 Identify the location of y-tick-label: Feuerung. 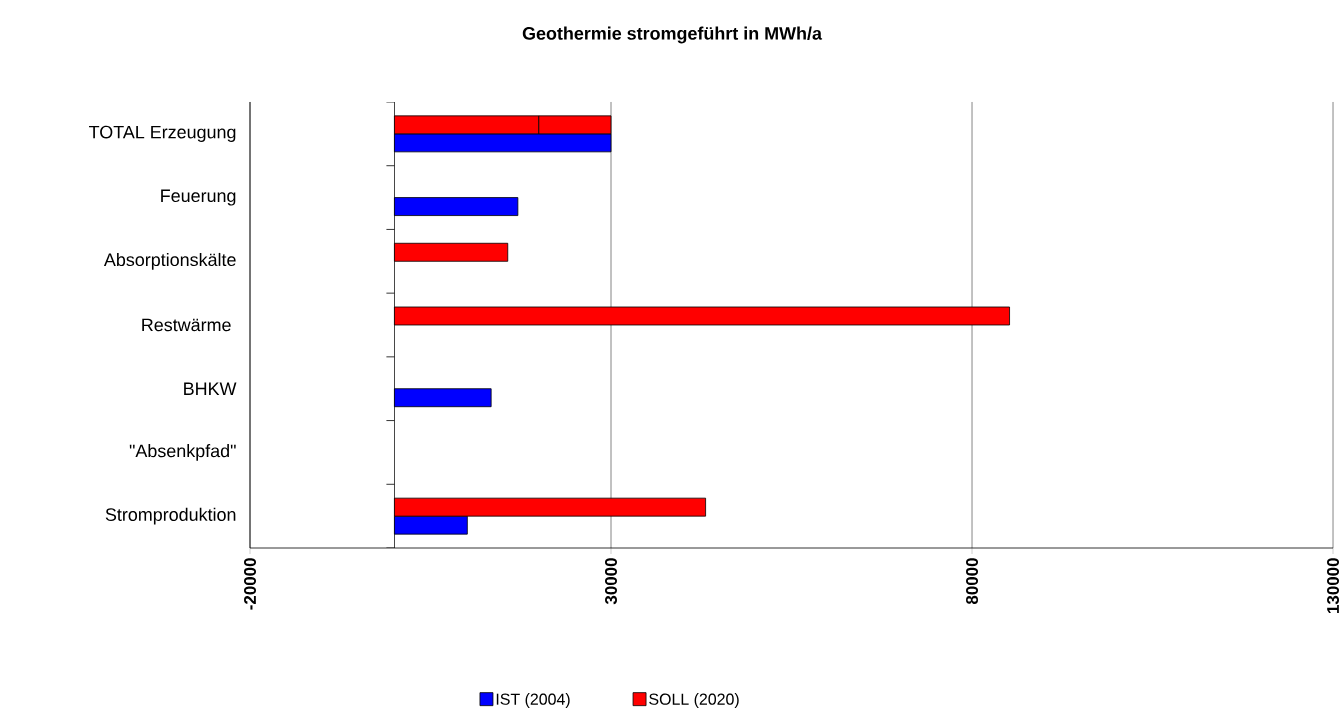
(198, 197).